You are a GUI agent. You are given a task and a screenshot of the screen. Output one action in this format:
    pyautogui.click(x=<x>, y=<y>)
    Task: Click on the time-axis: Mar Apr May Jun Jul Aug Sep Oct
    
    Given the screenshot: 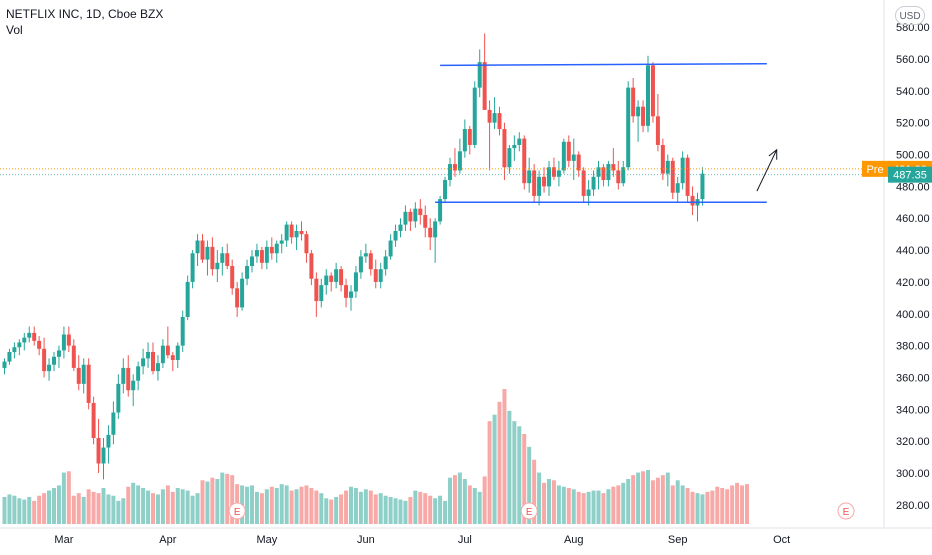 What is the action you would take?
    pyautogui.click(x=422, y=540)
    